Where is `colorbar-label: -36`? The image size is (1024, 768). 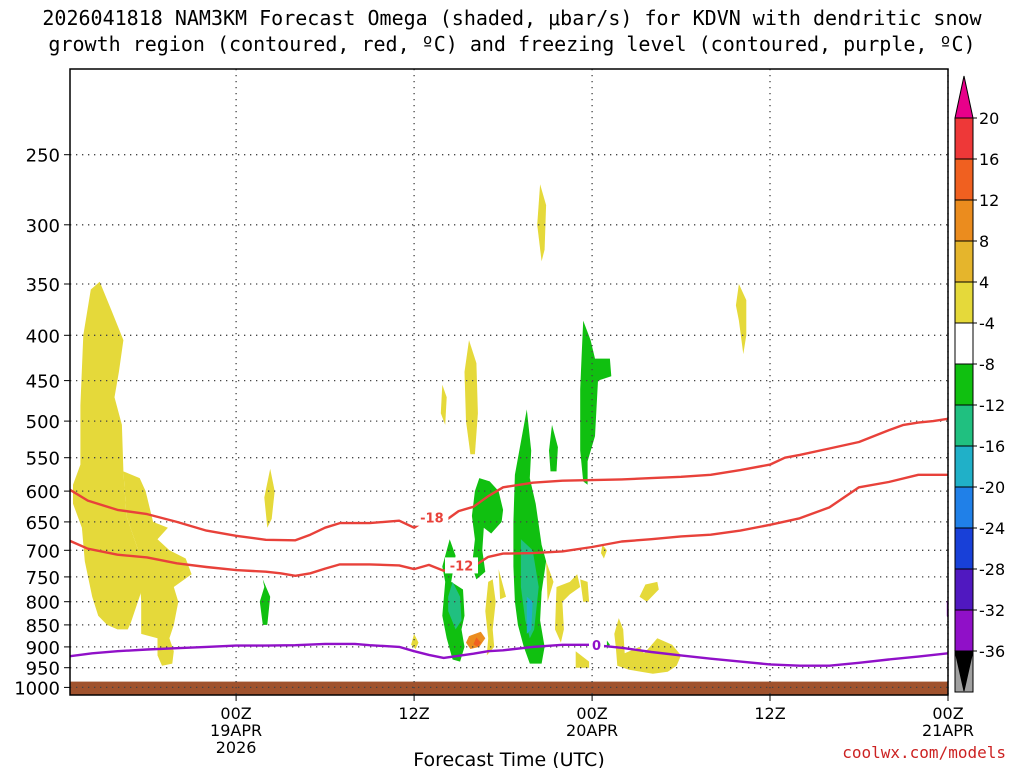
colorbar-label: -36 is located at coordinates (992, 651).